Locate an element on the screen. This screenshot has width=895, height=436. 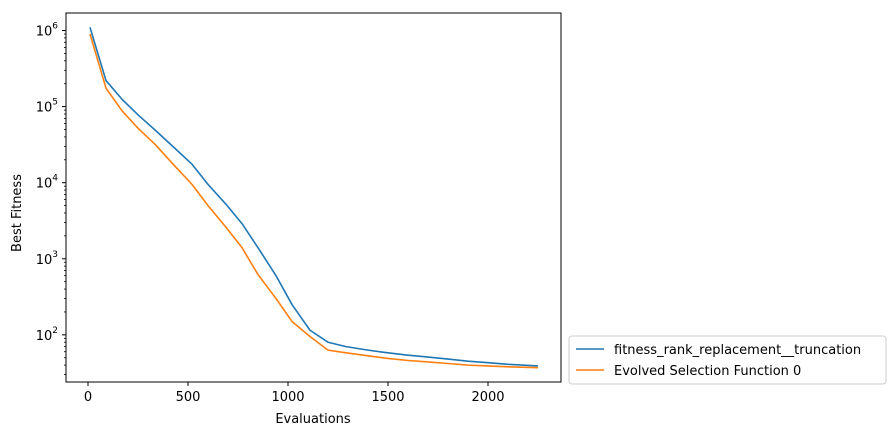
legend-label-0: fitness_rank_replacement__truncation is located at coordinates (737, 350).